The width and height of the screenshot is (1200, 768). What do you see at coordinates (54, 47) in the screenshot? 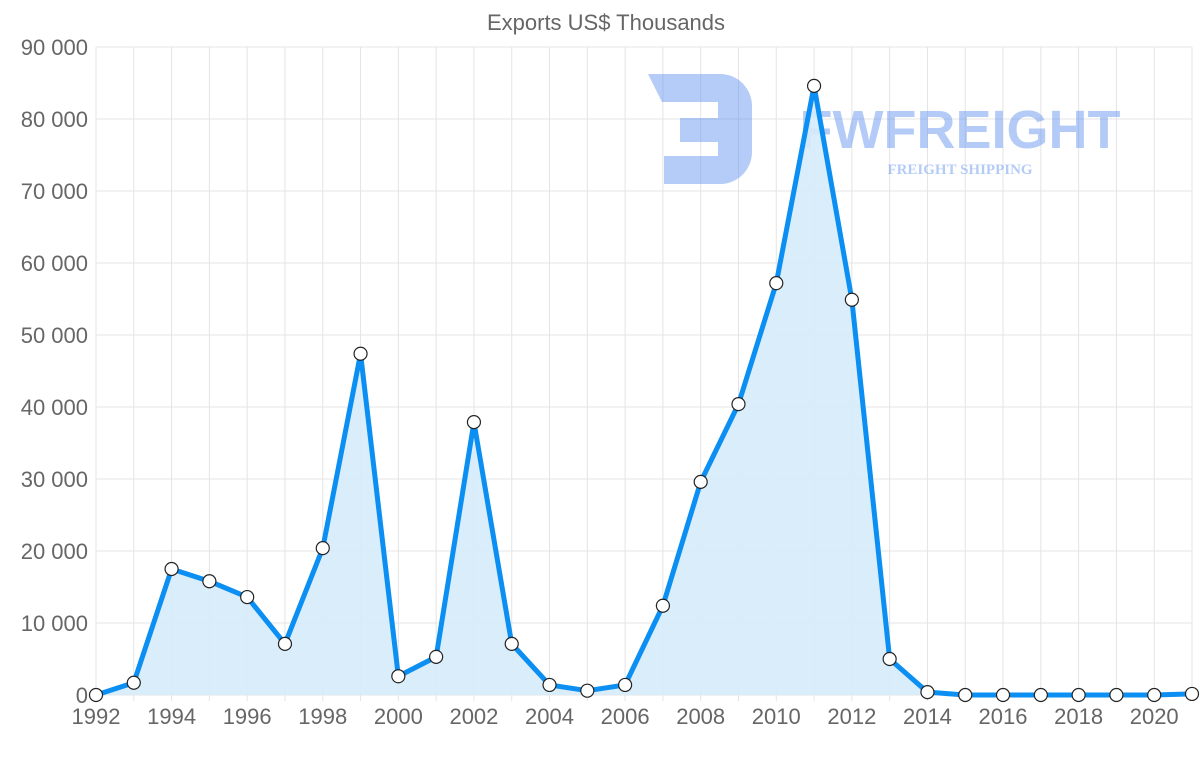
I see `y-tick-label: 90 000` at bounding box center [54, 47].